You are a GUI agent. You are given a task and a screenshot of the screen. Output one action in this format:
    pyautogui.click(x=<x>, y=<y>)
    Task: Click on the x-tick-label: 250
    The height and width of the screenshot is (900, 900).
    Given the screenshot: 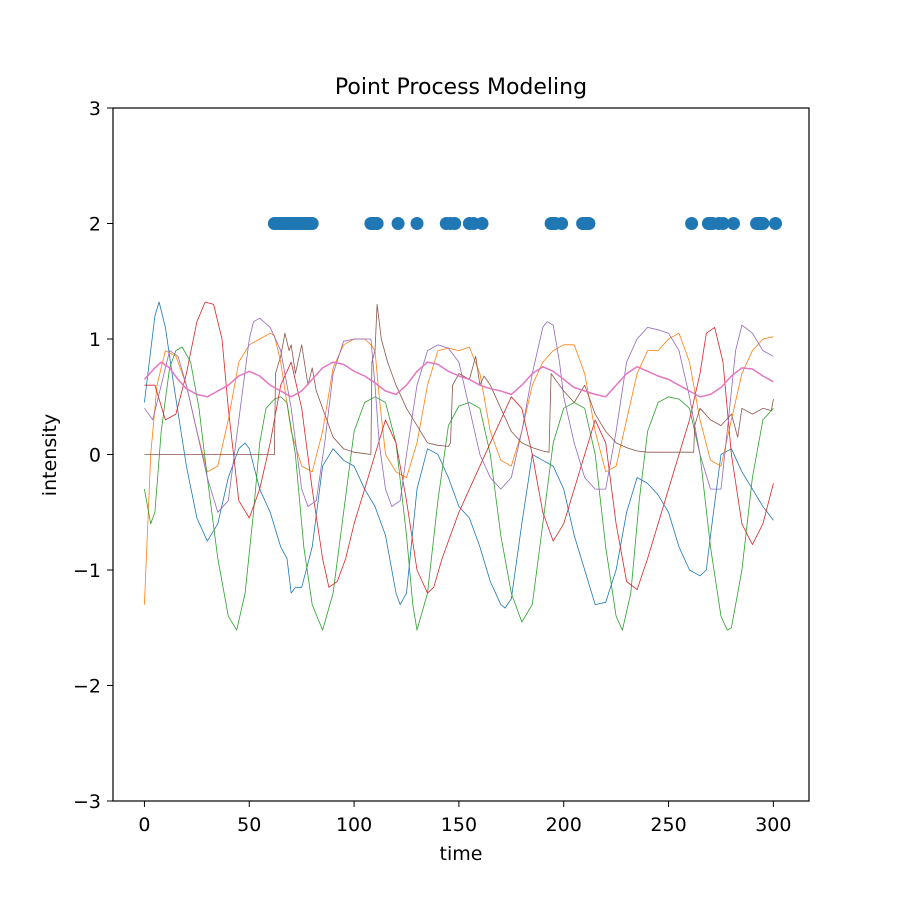 What is the action you would take?
    pyautogui.click(x=668, y=825)
    